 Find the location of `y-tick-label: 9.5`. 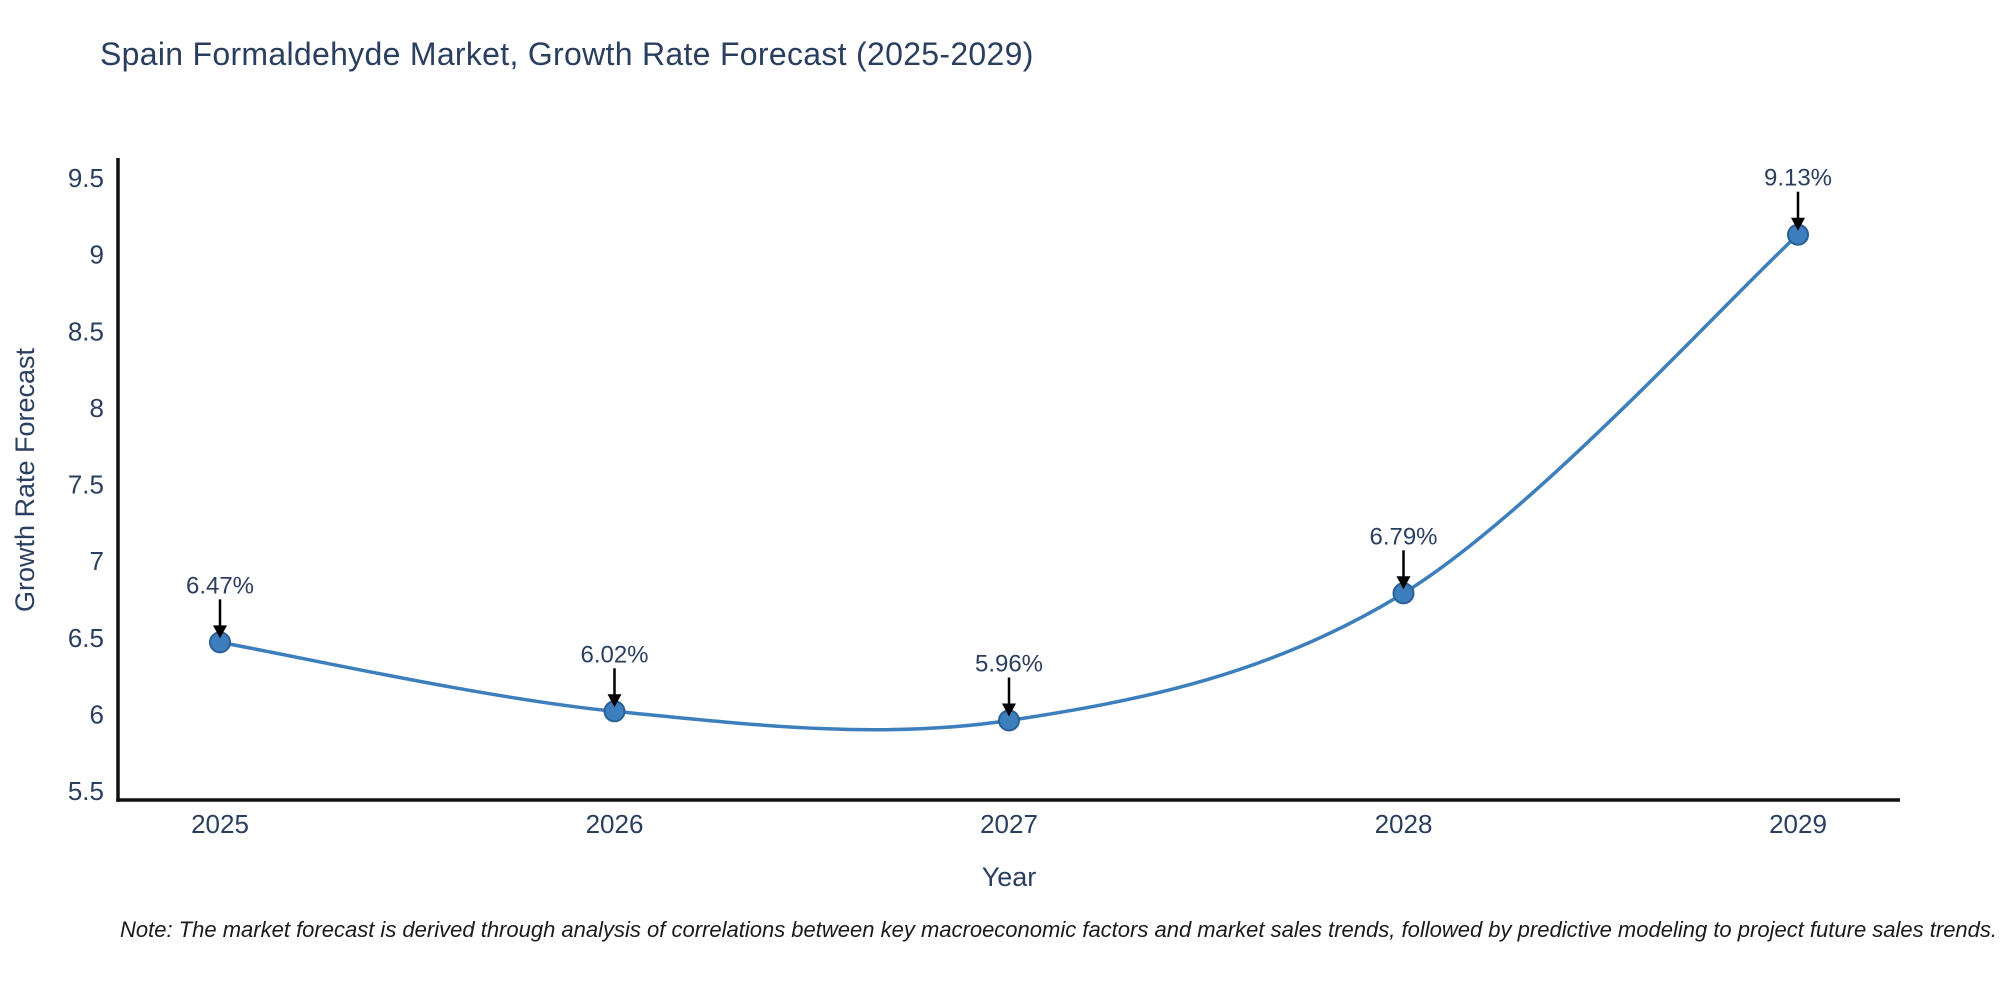

y-tick-label: 9.5 is located at coordinates (86, 178).